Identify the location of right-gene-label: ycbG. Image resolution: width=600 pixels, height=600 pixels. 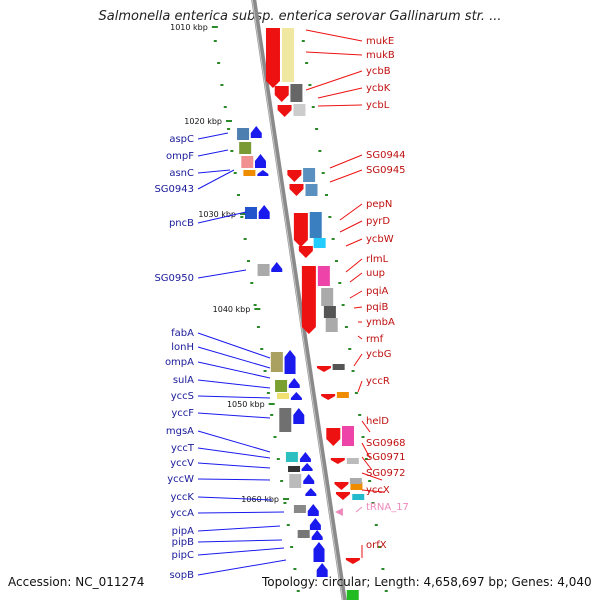
(379, 354).